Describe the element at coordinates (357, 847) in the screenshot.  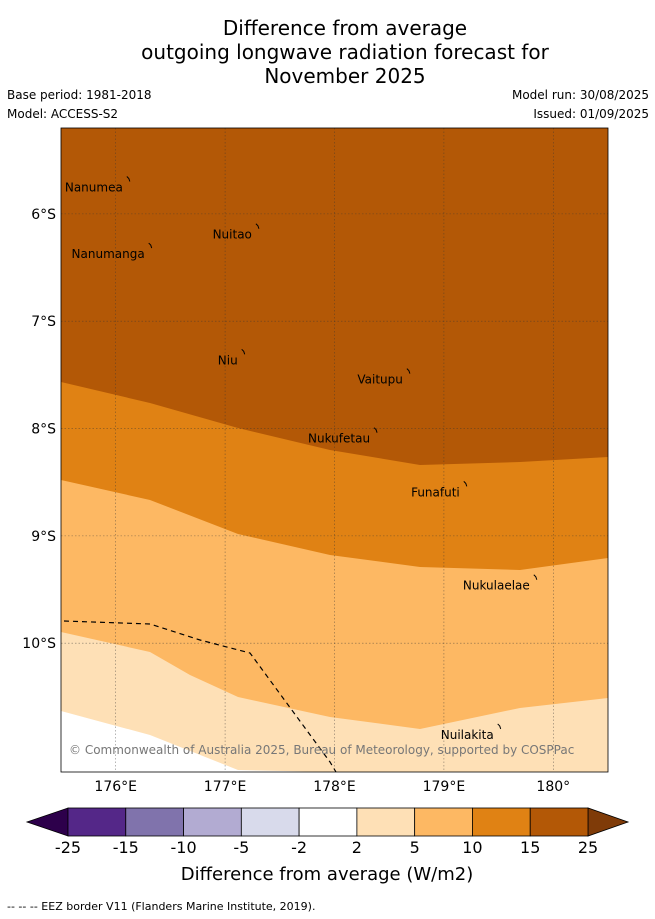
I see `colorbar-tick-label: 2` at that location.